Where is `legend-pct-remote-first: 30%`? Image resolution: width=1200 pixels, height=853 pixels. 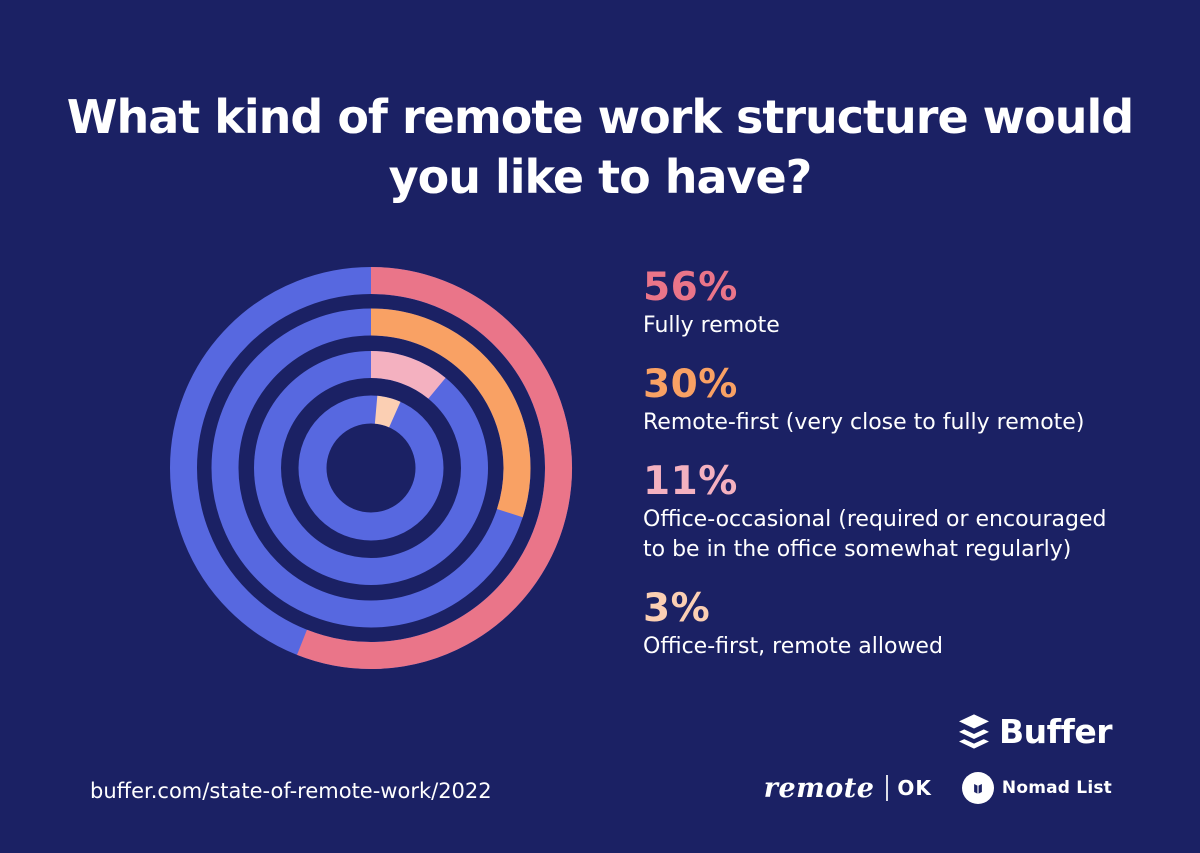
legend-pct-remote-first: 30% is located at coordinates (690, 384).